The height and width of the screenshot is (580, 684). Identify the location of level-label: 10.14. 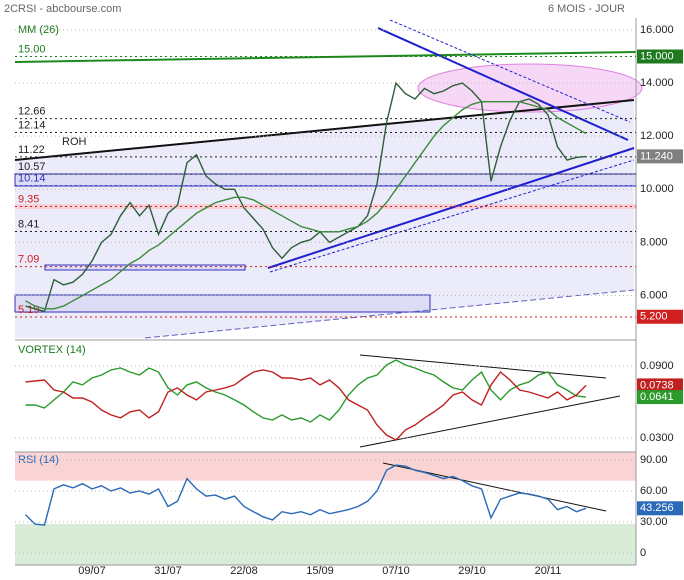
(32, 178).